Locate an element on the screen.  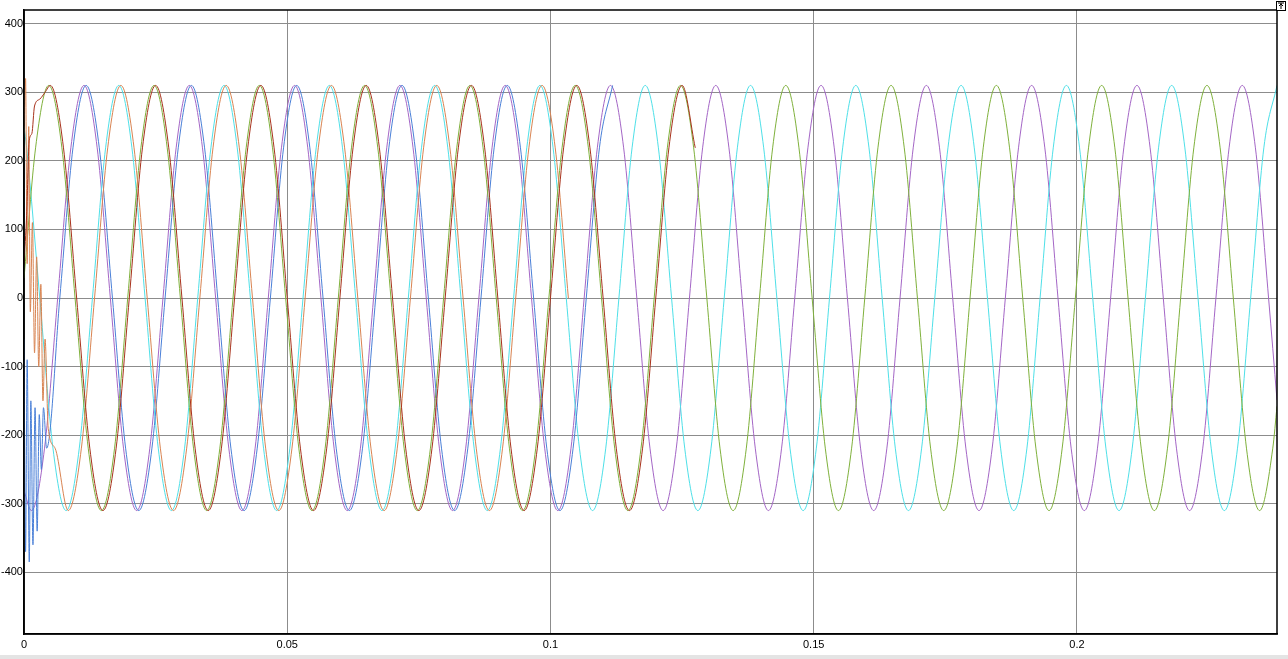
y-tick-label: -100 is located at coordinates (11, 365).